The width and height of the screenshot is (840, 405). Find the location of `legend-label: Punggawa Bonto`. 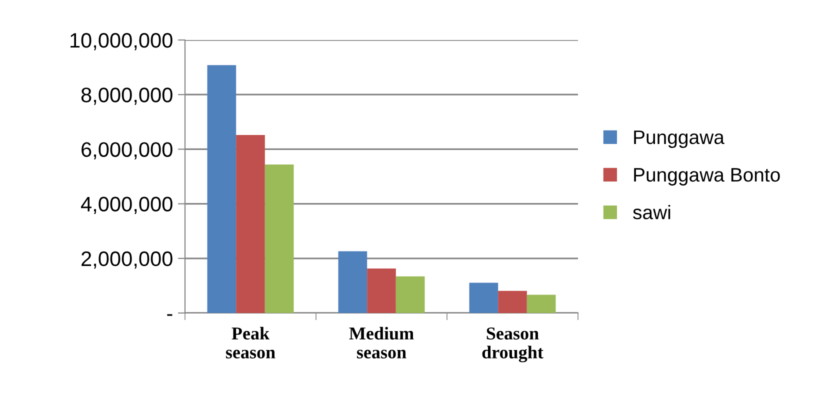

legend-label: Punggawa Bonto is located at coordinates (707, 177).